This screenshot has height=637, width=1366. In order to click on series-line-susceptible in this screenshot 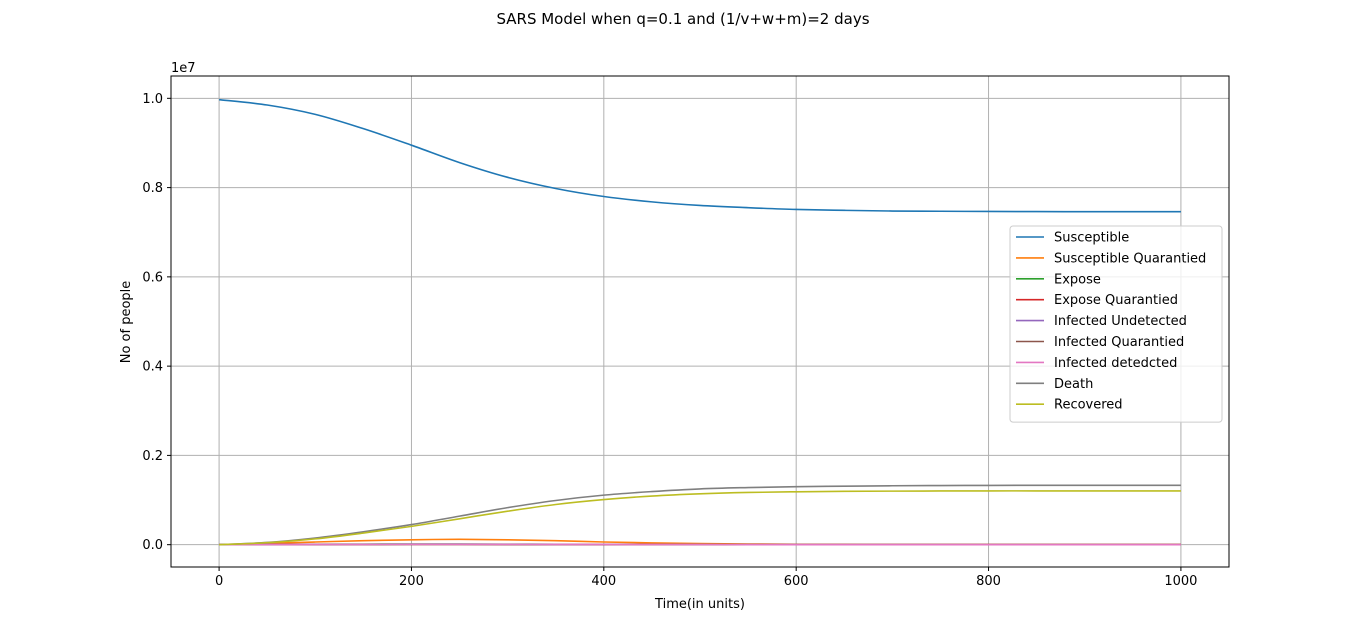, I will do `click(700, 155)`.